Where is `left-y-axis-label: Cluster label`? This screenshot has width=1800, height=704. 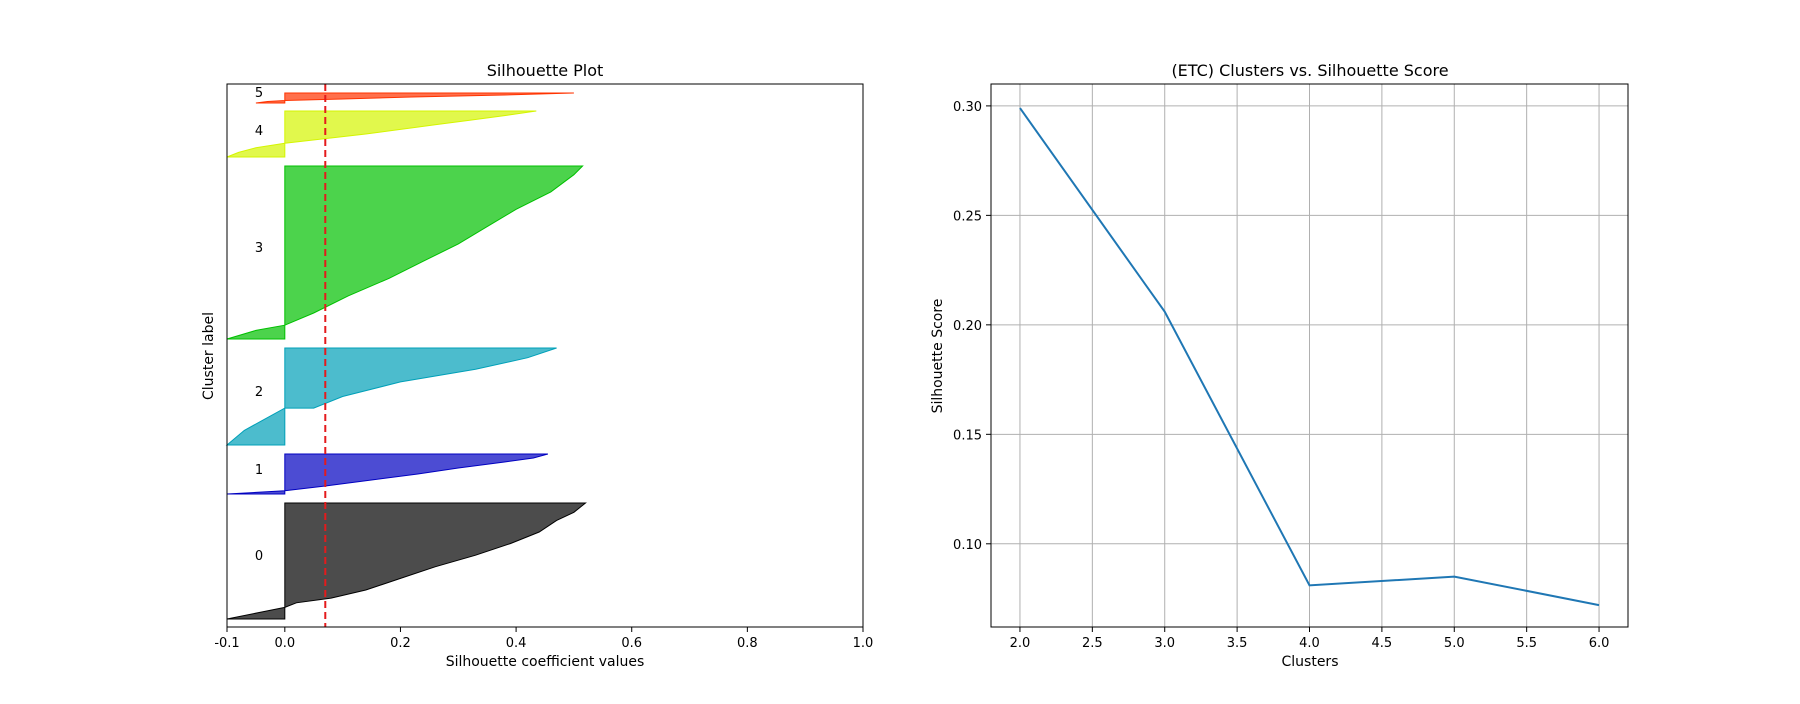
left-y-axis-label: Cluster label is located at coordinates (209, 356).